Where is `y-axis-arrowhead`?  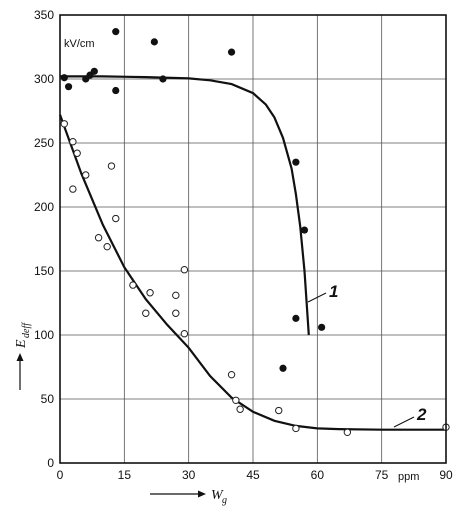
y-axis-arrowhead is located at coordinates (20, 357).